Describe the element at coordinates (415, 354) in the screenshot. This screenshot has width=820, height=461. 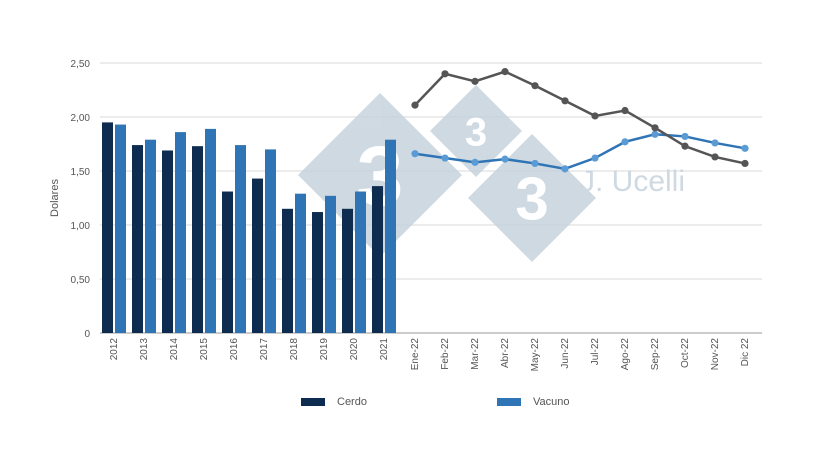
I see `x-tick-label-month: Ene-22` at that location.